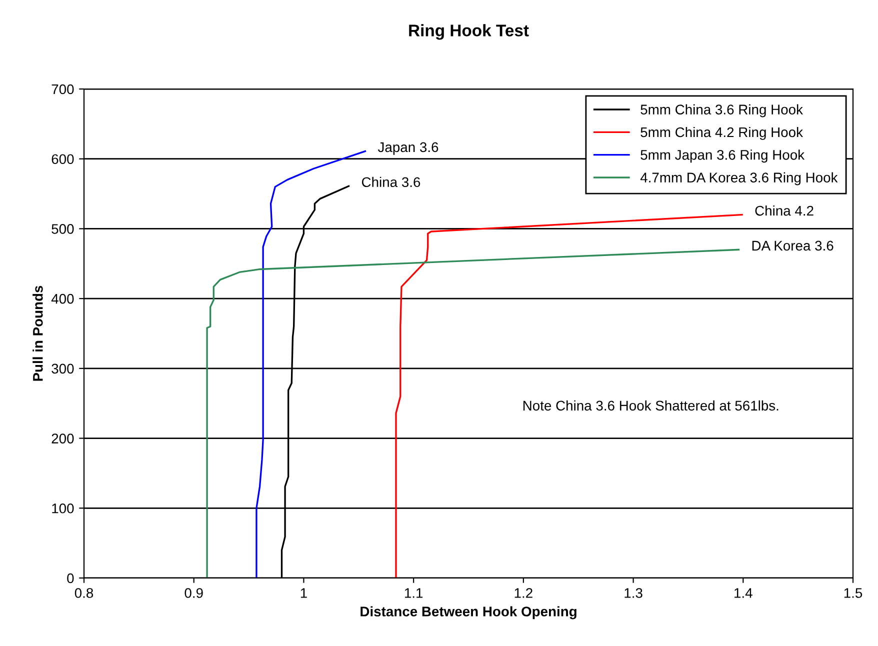  What do you see at coordinates (70, 578) in the screenshot?
I see `y-tick-label: 0` at bounding box center [70, 578].